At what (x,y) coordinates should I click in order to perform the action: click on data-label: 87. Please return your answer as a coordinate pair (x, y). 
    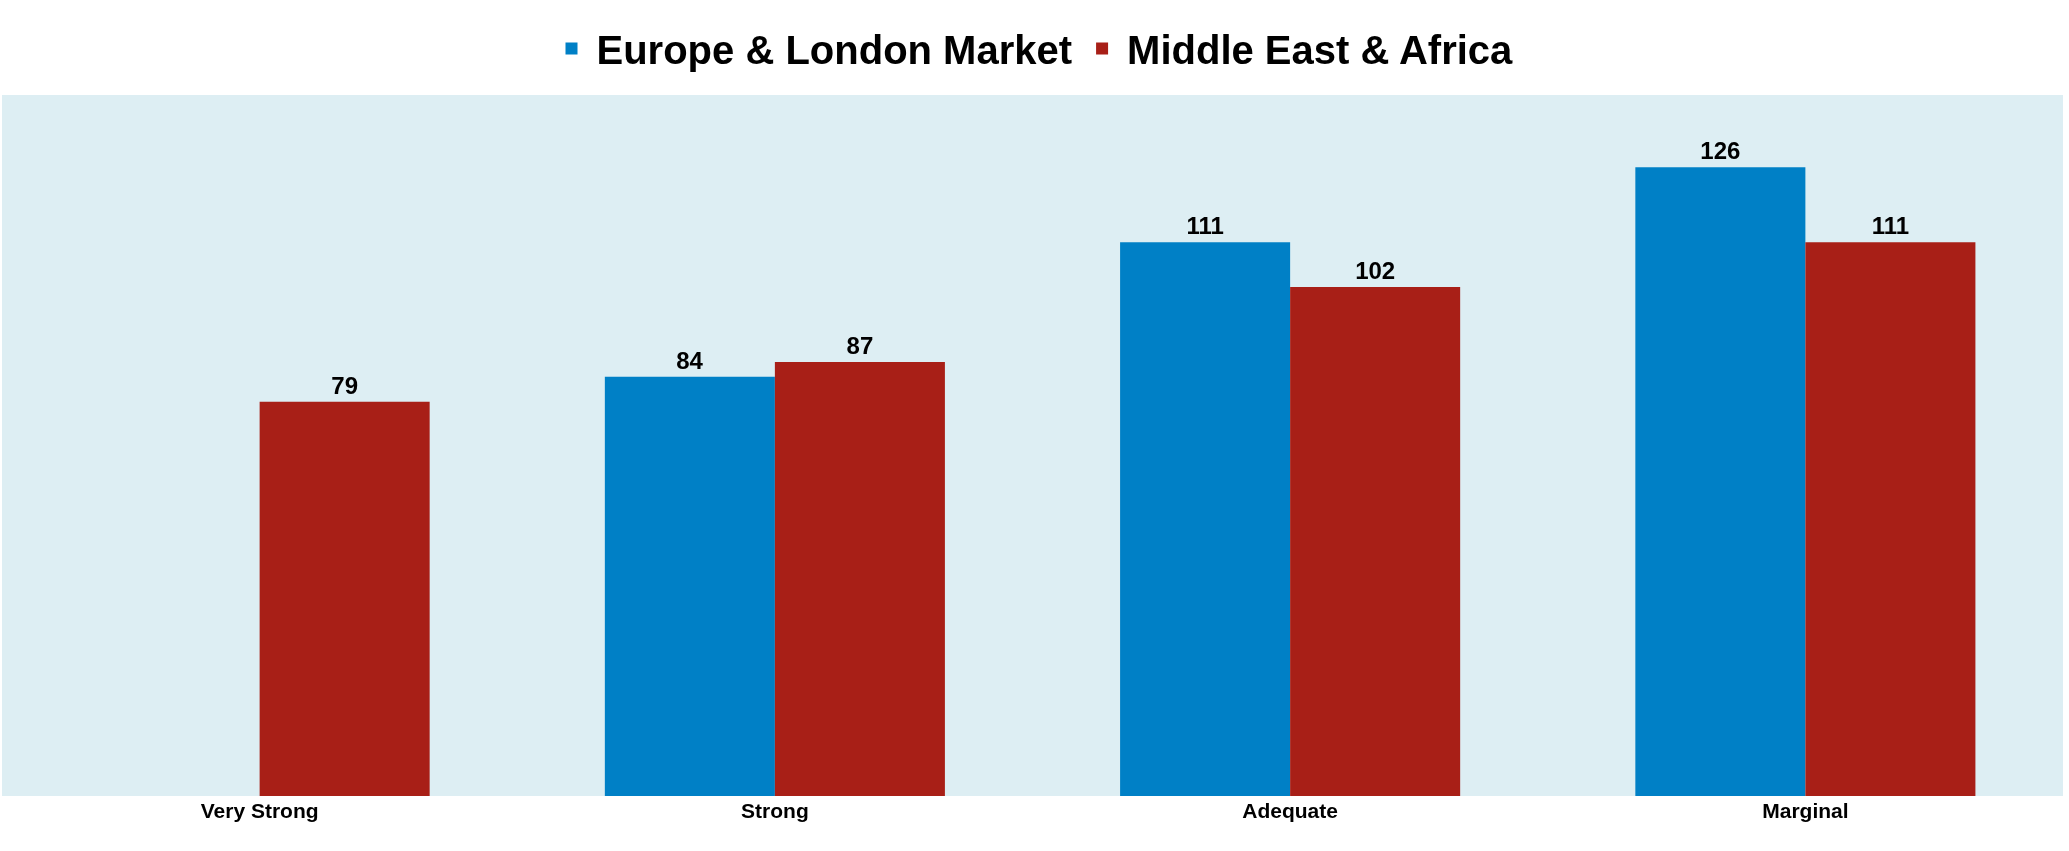
    Looking at the image, I should click on (860, 345).